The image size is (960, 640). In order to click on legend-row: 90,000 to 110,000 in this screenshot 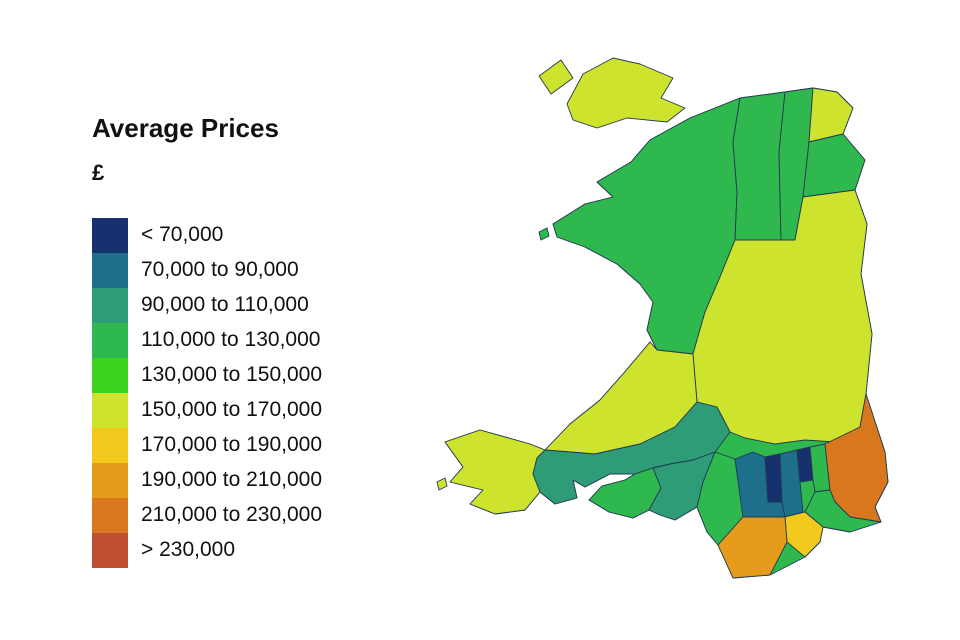, I will do `click(257, 305)`.